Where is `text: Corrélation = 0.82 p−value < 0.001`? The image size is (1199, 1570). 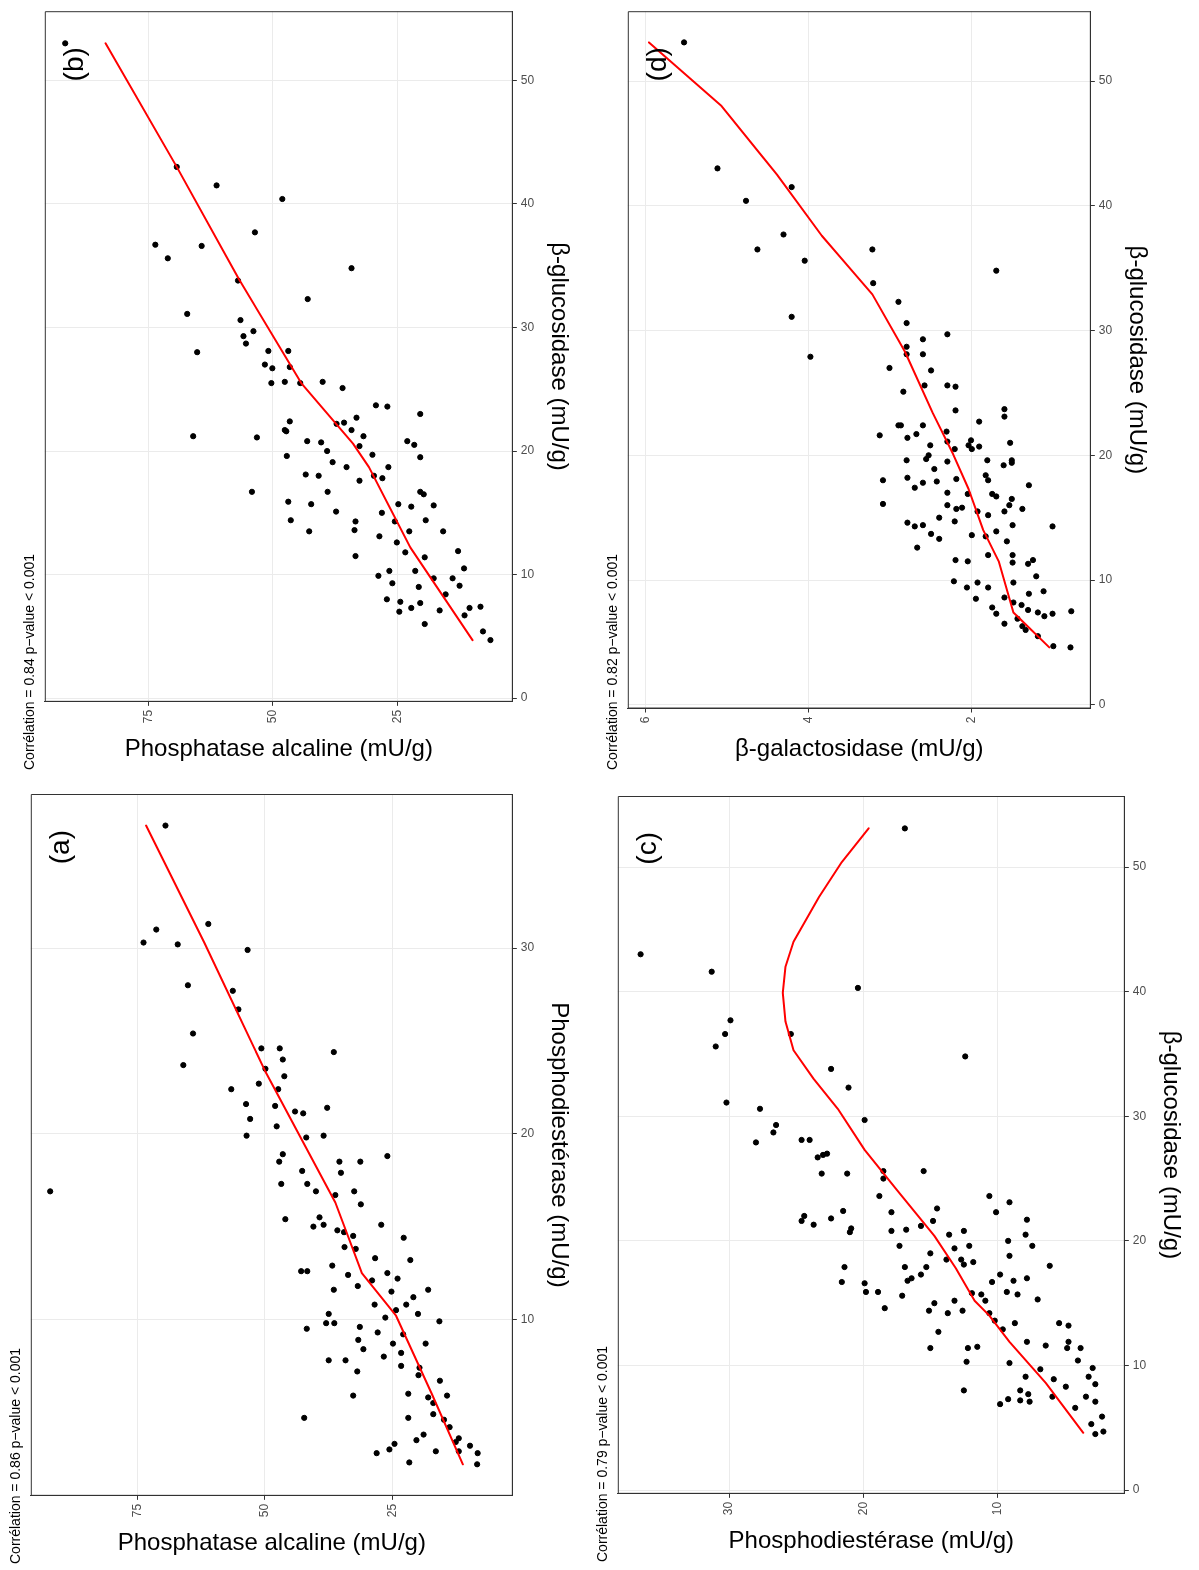 text: Corrélation = 0.82 p−value < 0.001 is located at coordinates (612, 661).